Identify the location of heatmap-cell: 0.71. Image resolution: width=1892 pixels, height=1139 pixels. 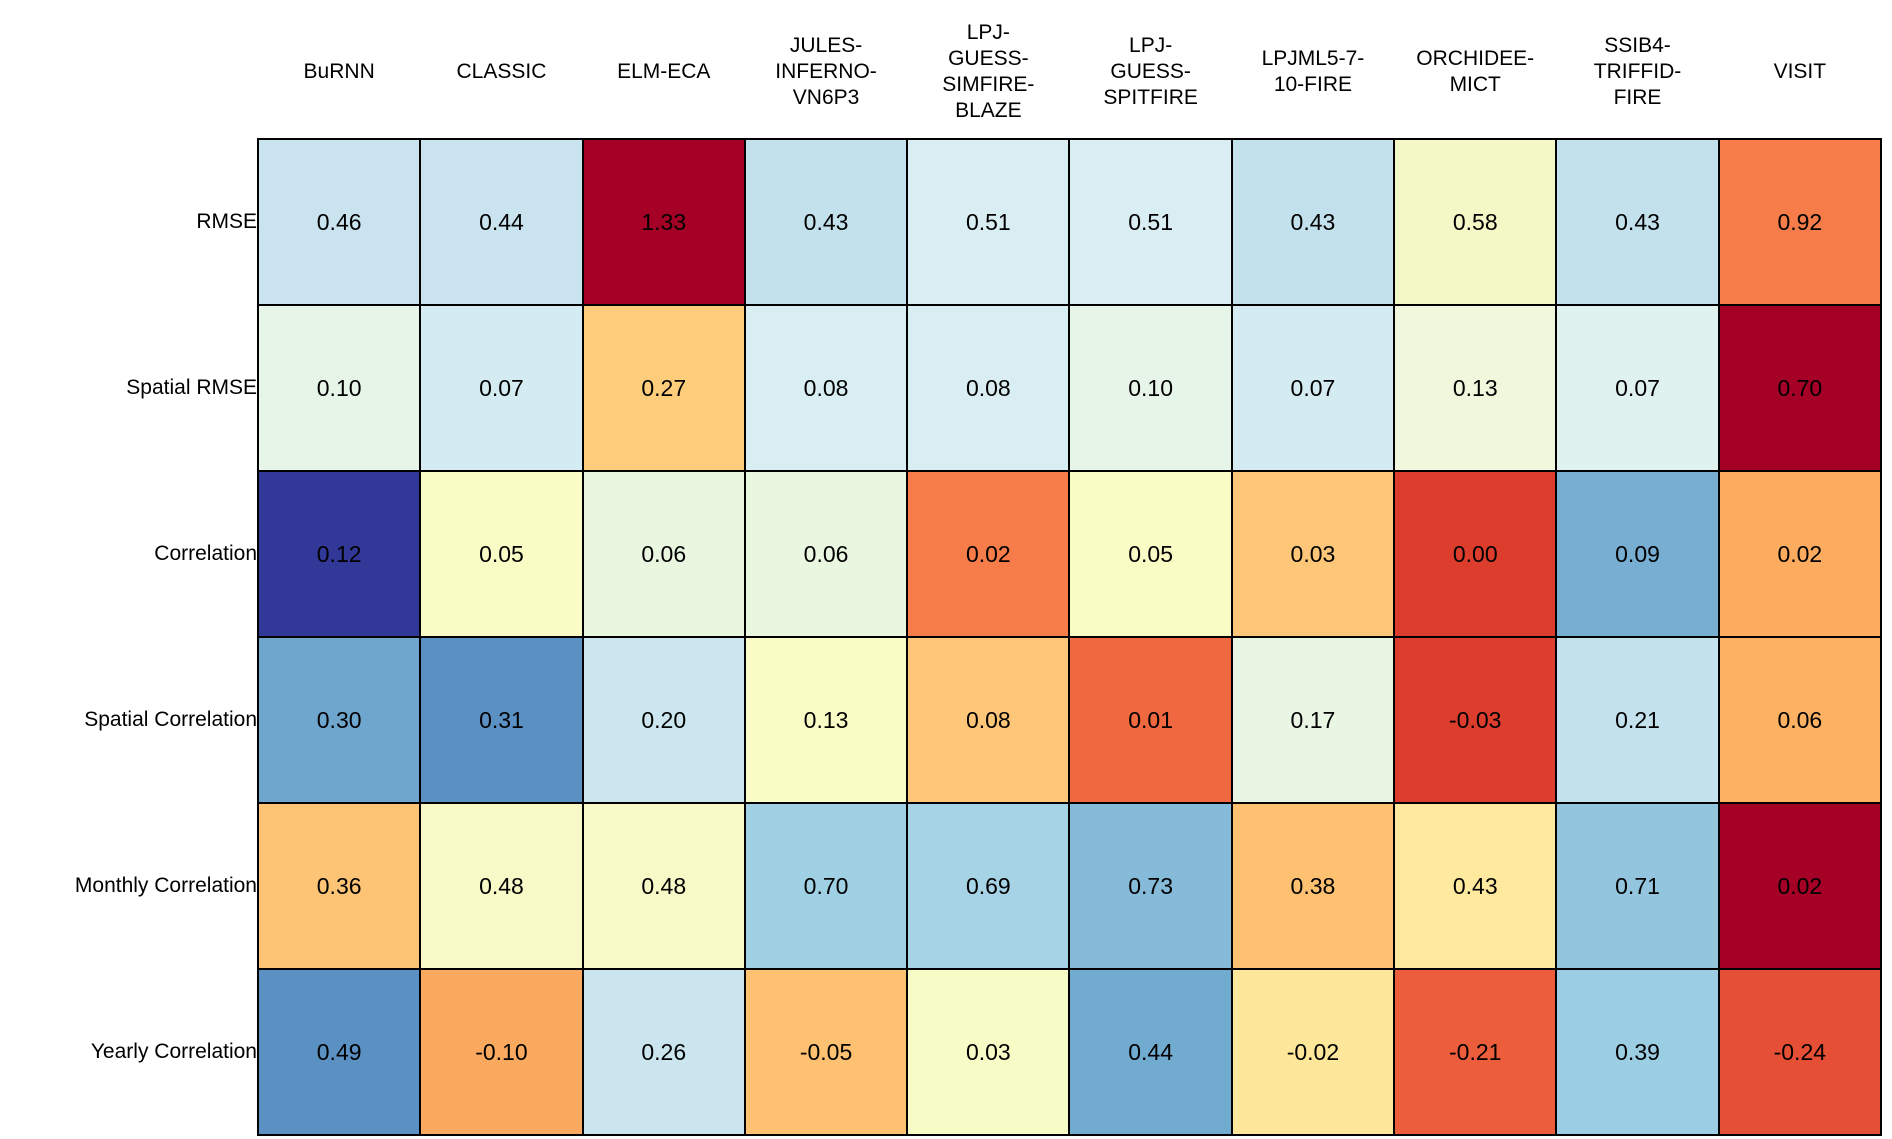
(1637, 886).